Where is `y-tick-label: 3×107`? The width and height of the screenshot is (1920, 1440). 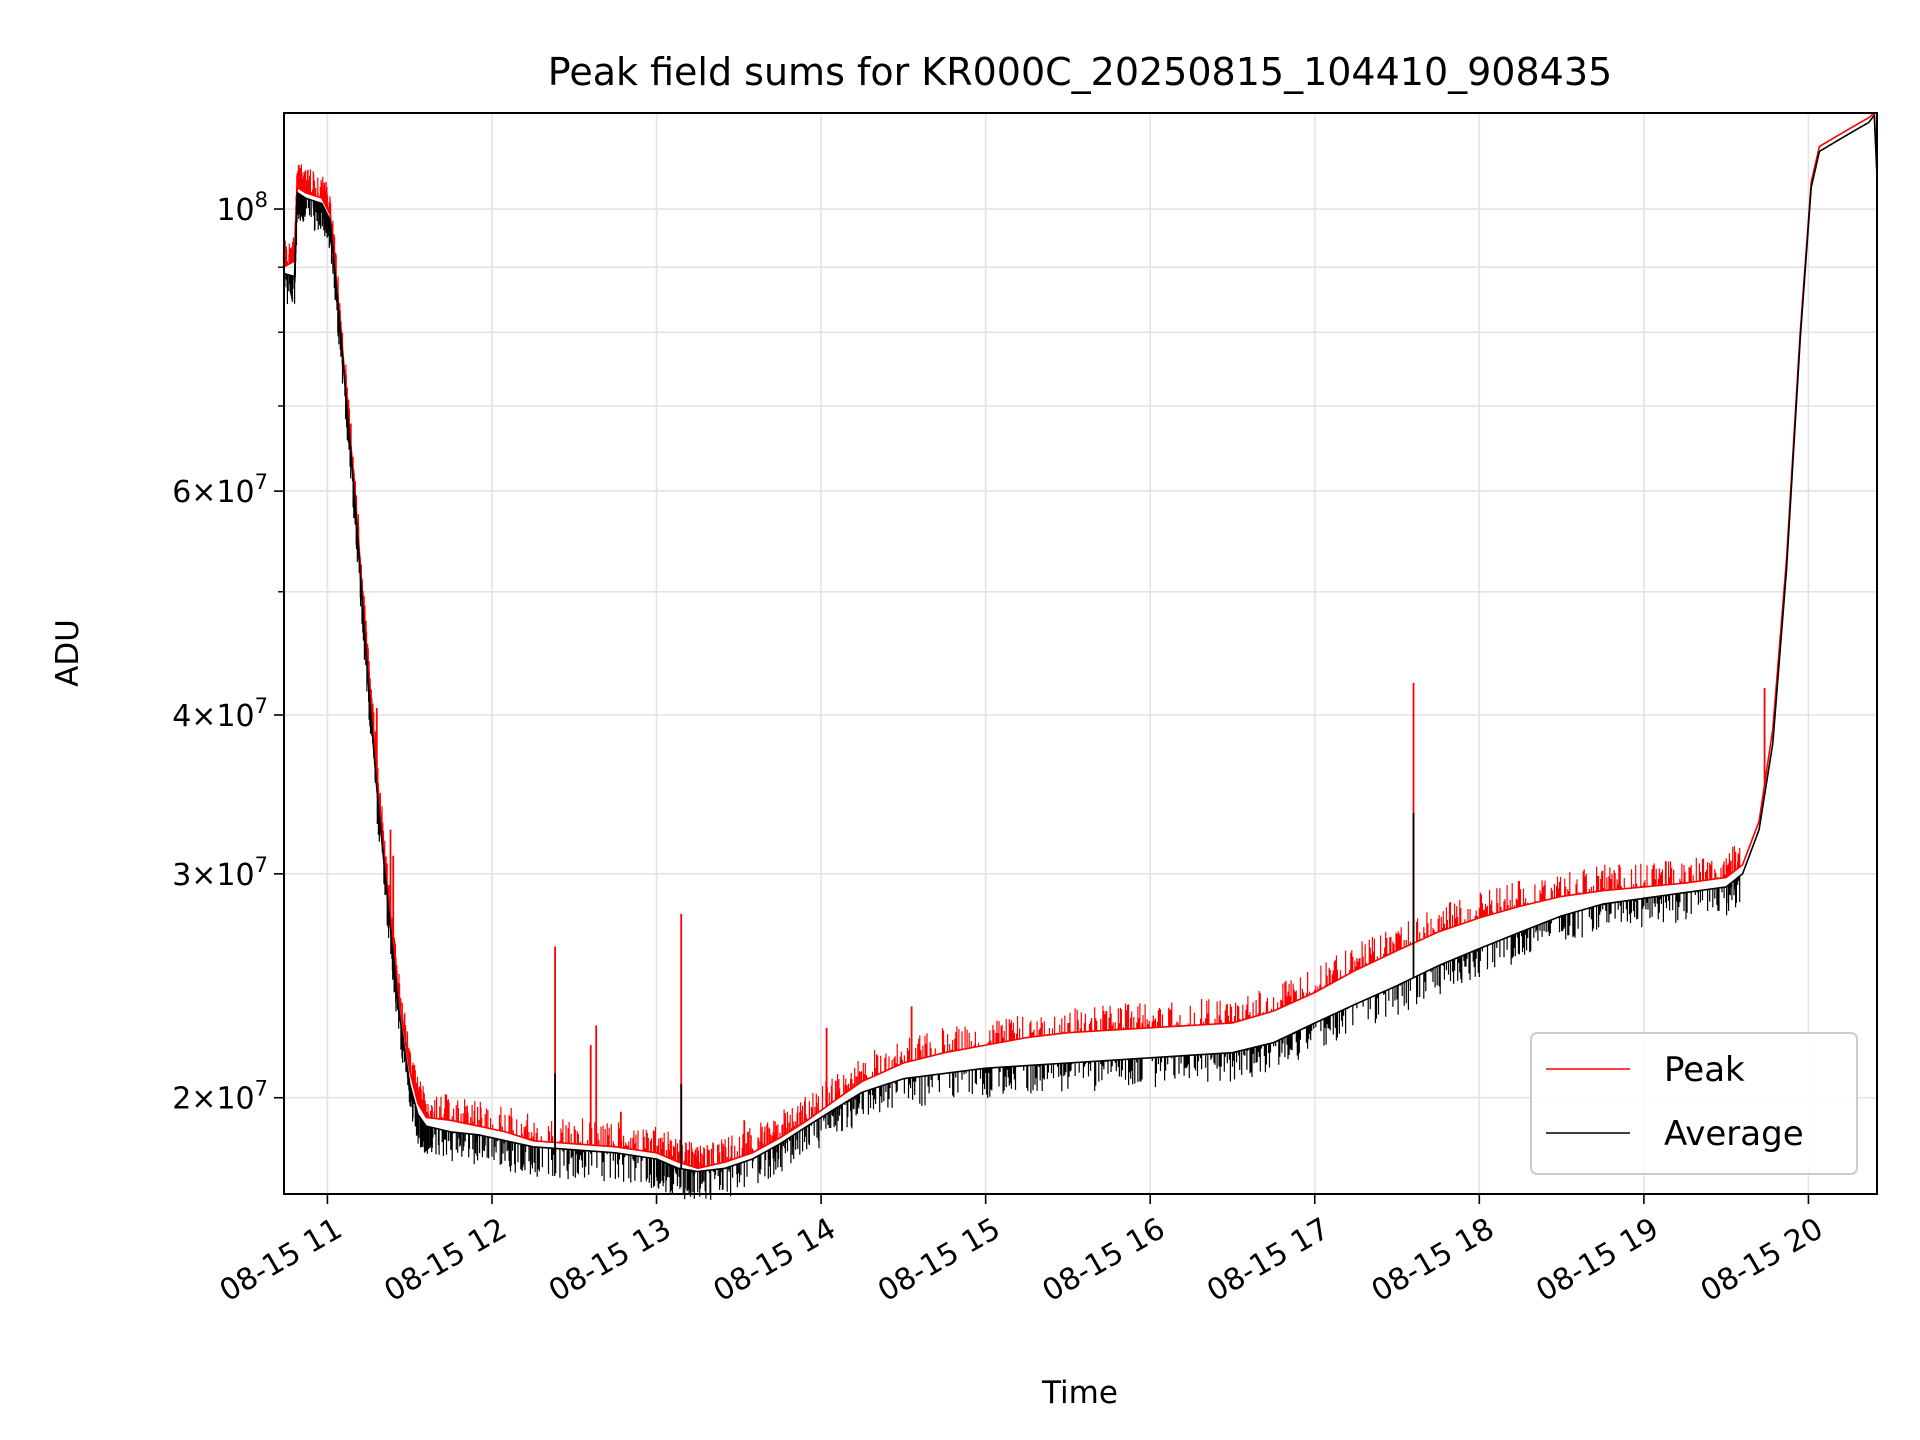
y-tick-label: 3×107 is located at coordinates (220, 873).